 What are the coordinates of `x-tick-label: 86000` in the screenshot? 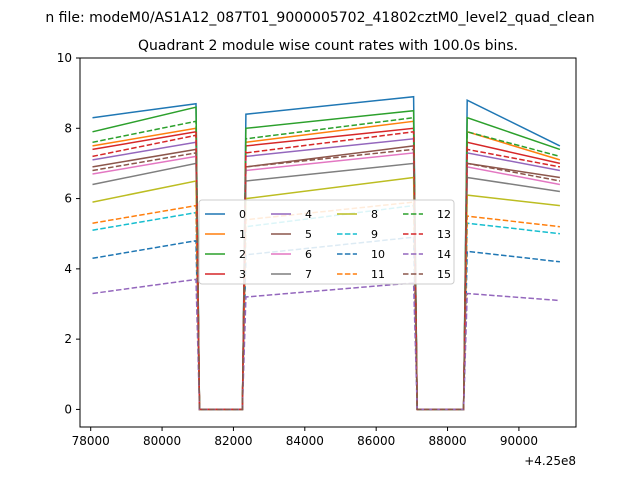 It's located at (376, 441).